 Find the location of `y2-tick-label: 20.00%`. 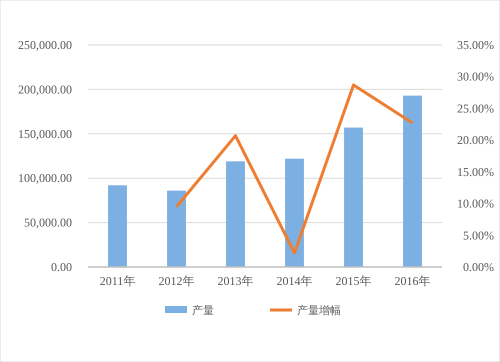

y2-tick-label: 20.00% is located at coordinates (475, 140).